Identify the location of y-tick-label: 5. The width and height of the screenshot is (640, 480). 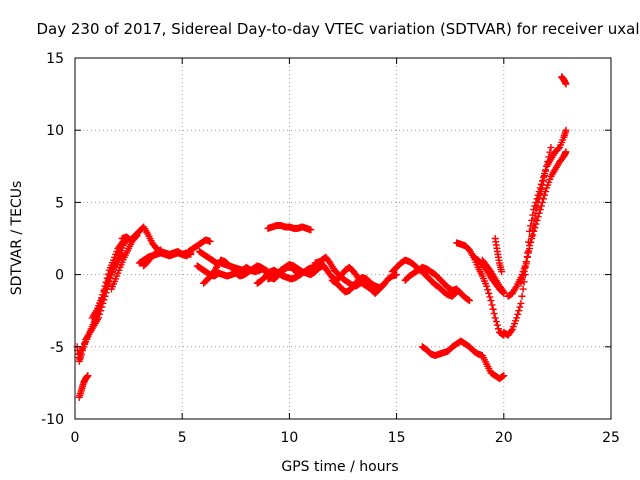
(59, 203).